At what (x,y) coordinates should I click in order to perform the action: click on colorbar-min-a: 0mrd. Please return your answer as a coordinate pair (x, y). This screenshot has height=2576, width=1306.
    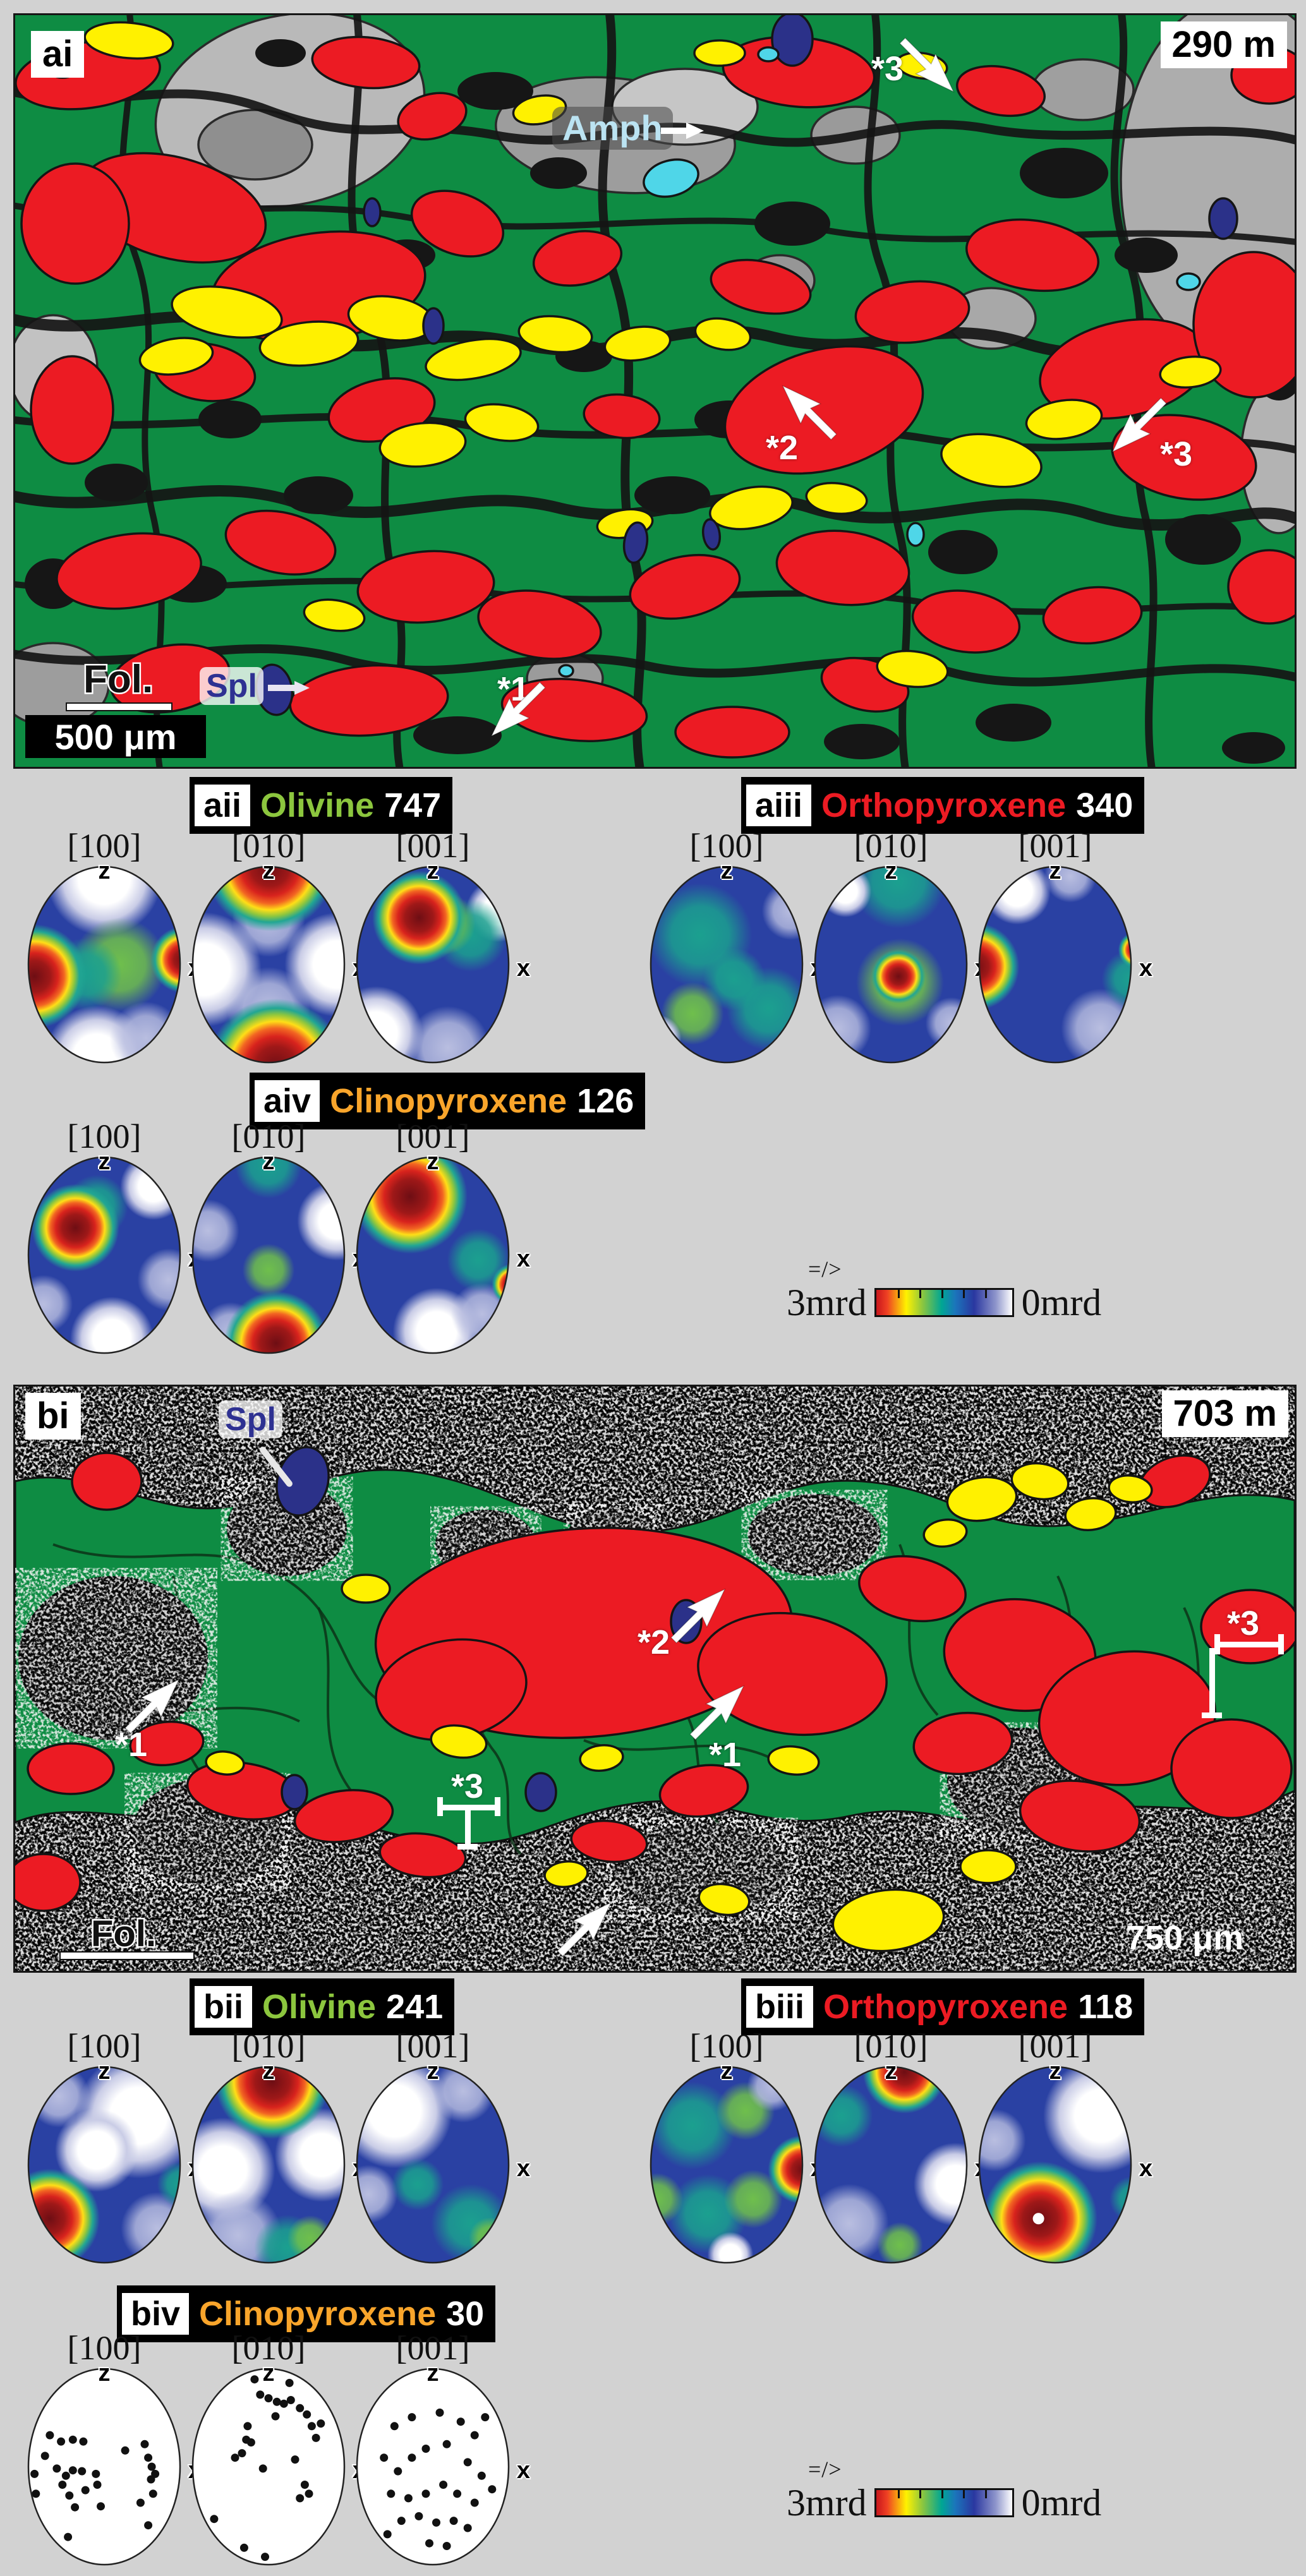
    Looking at the image, I should click on (1061, 1302).